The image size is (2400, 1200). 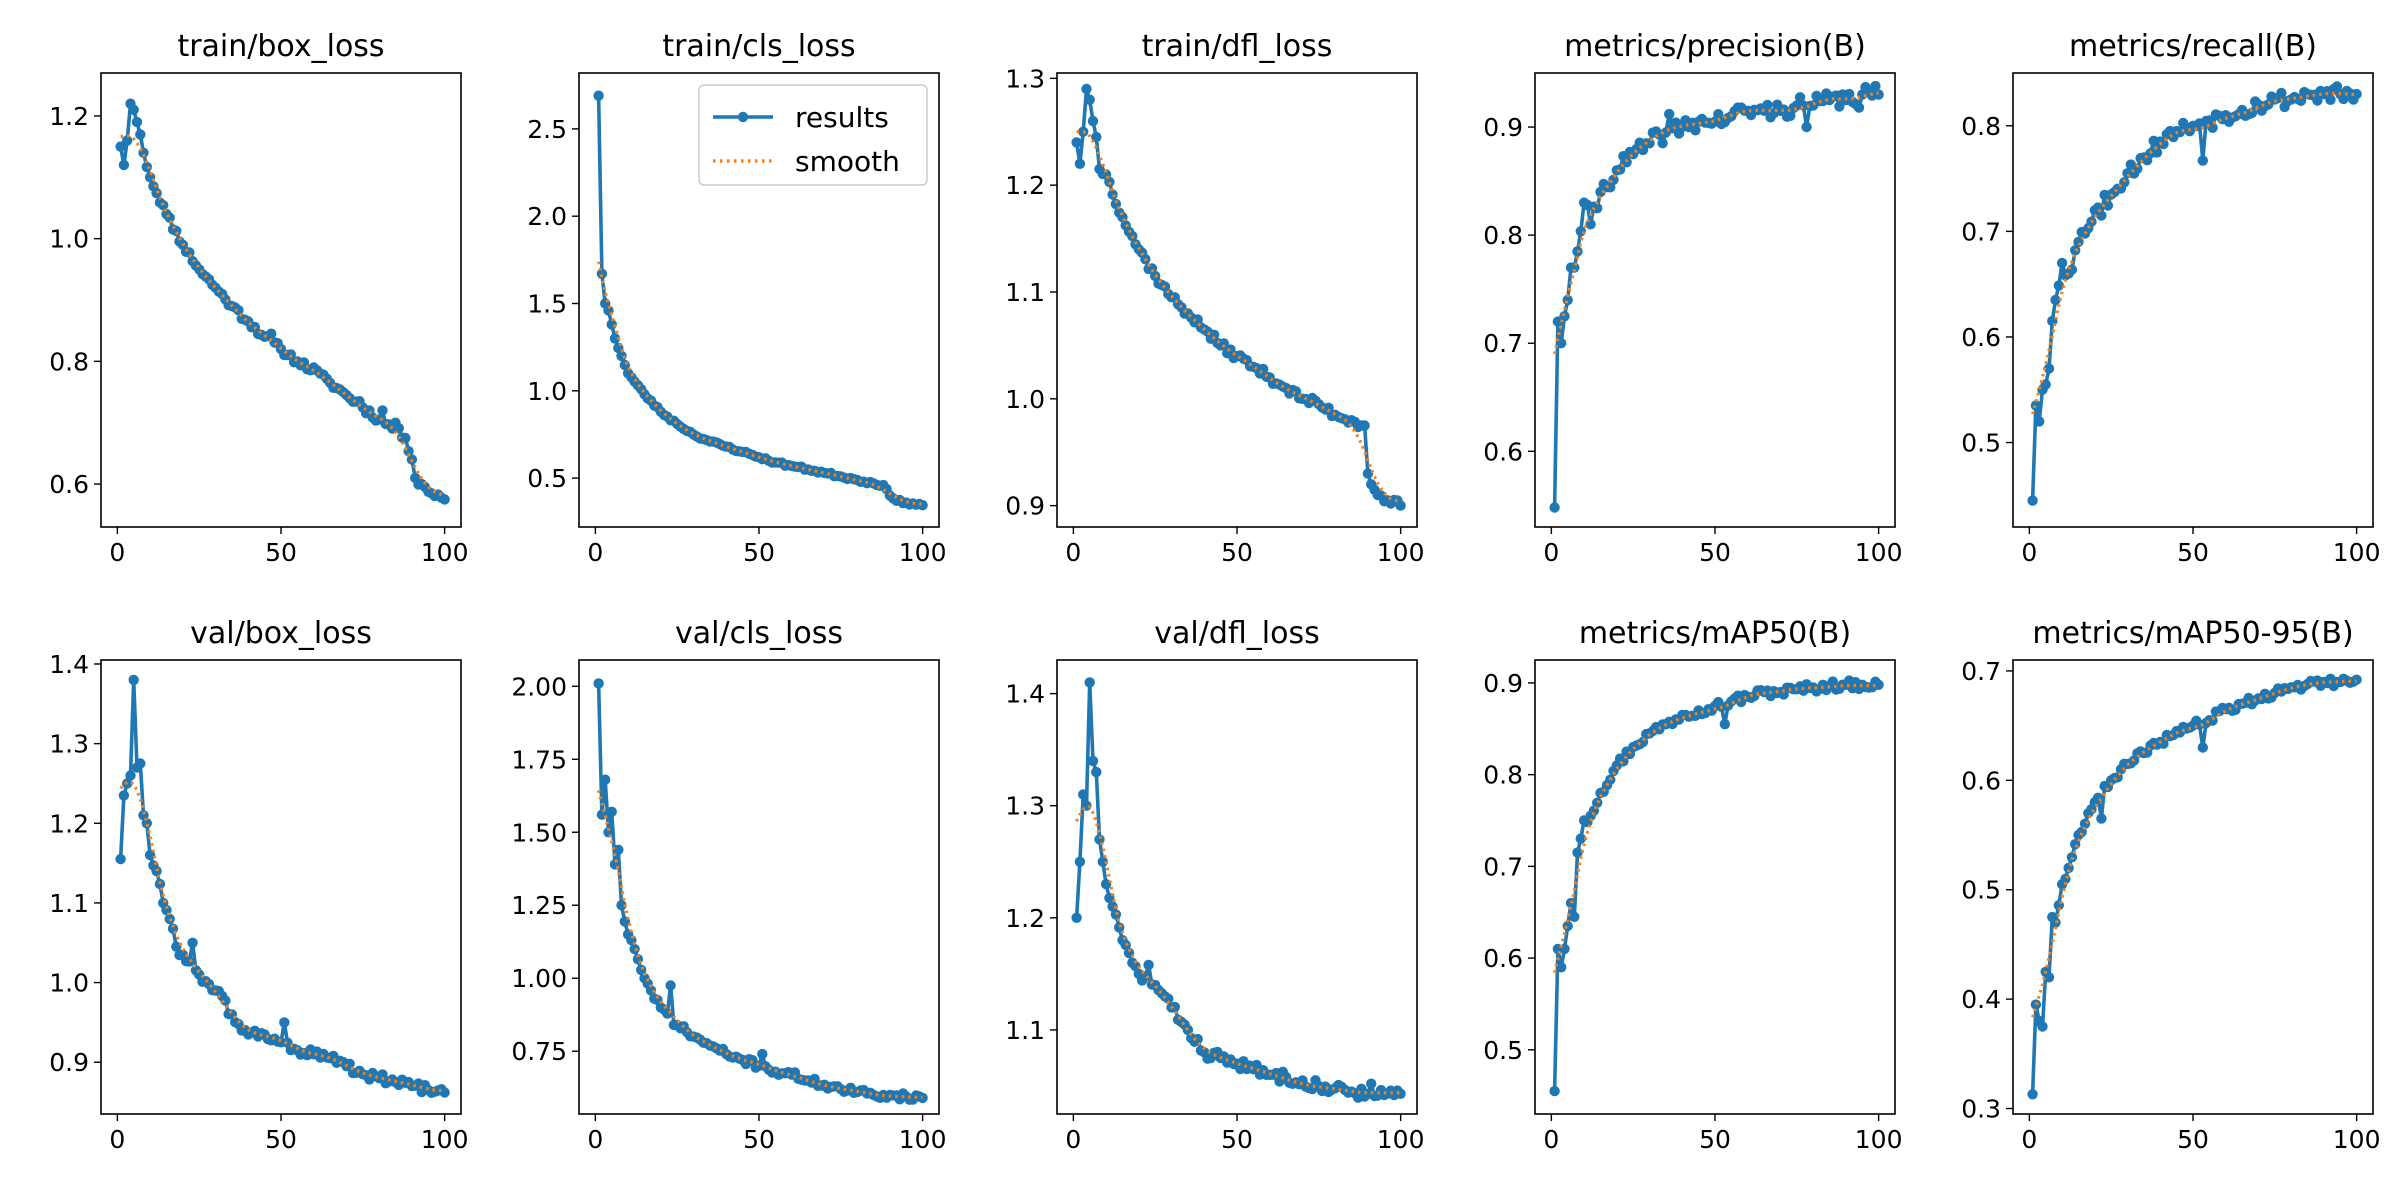 What do you see at coordinates (258, 298) in the screenshot?
I see `subplot-1: train/box_loss 0 50 100 0.6 0.8 1.0 1.2` at bounding box center [258, 298].